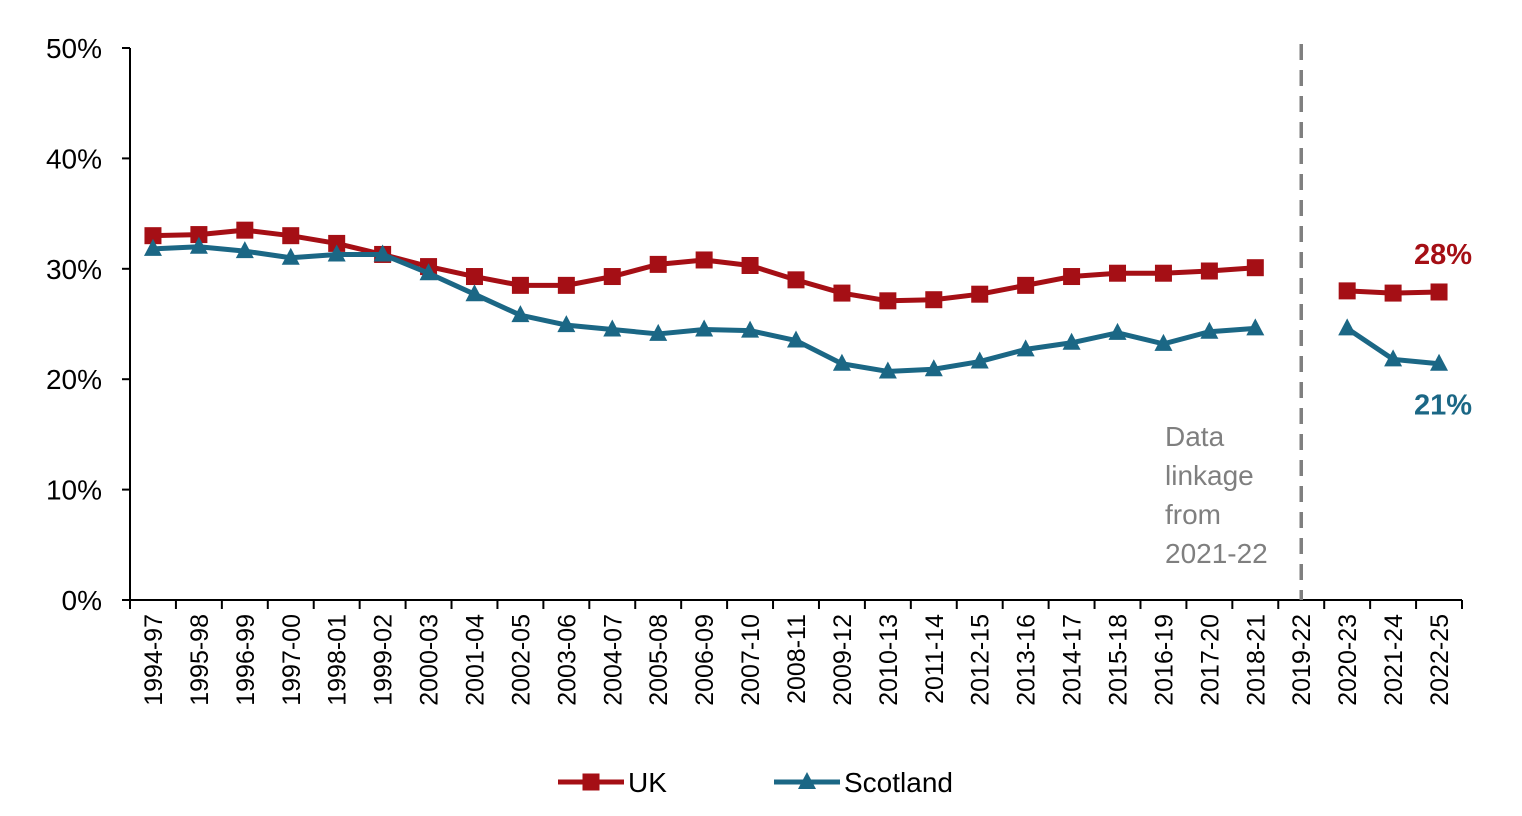 This screenshot has width=1522, height=816. I want to click on annotation-line: 2021-22, so click(1216, 553).